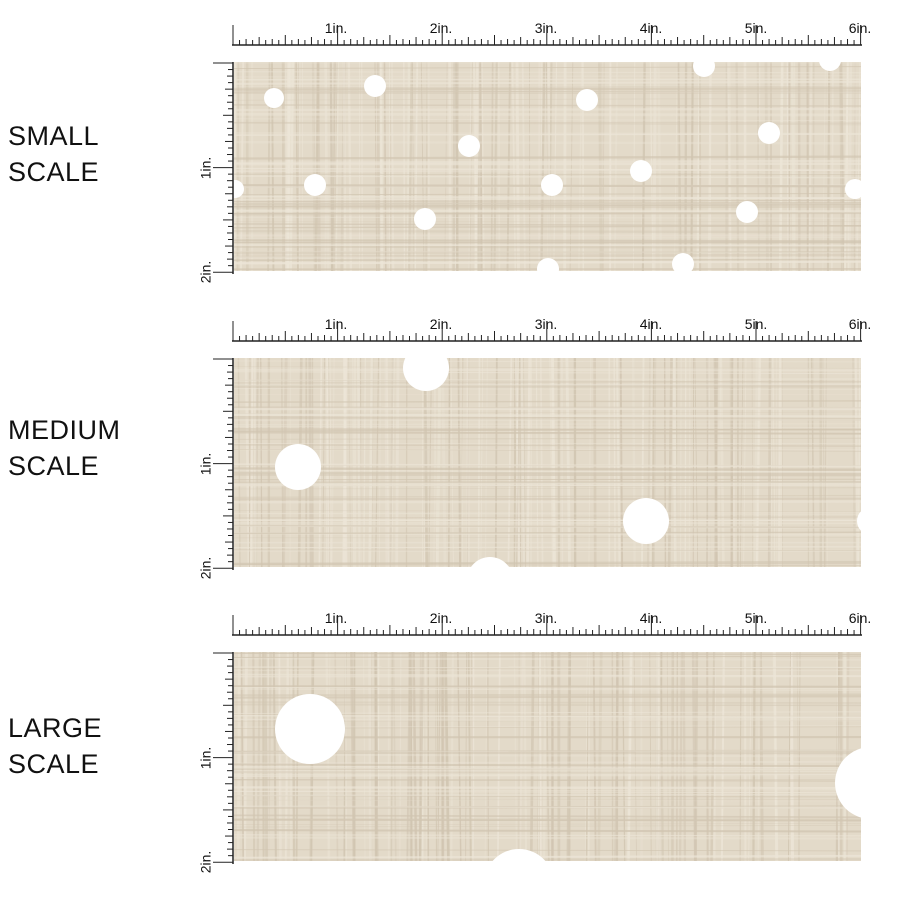  What do you see at coordinates (441, 618) in the screenshot?
I see `ruler-label-2in: 2in.` at bounding box center [441, 618].